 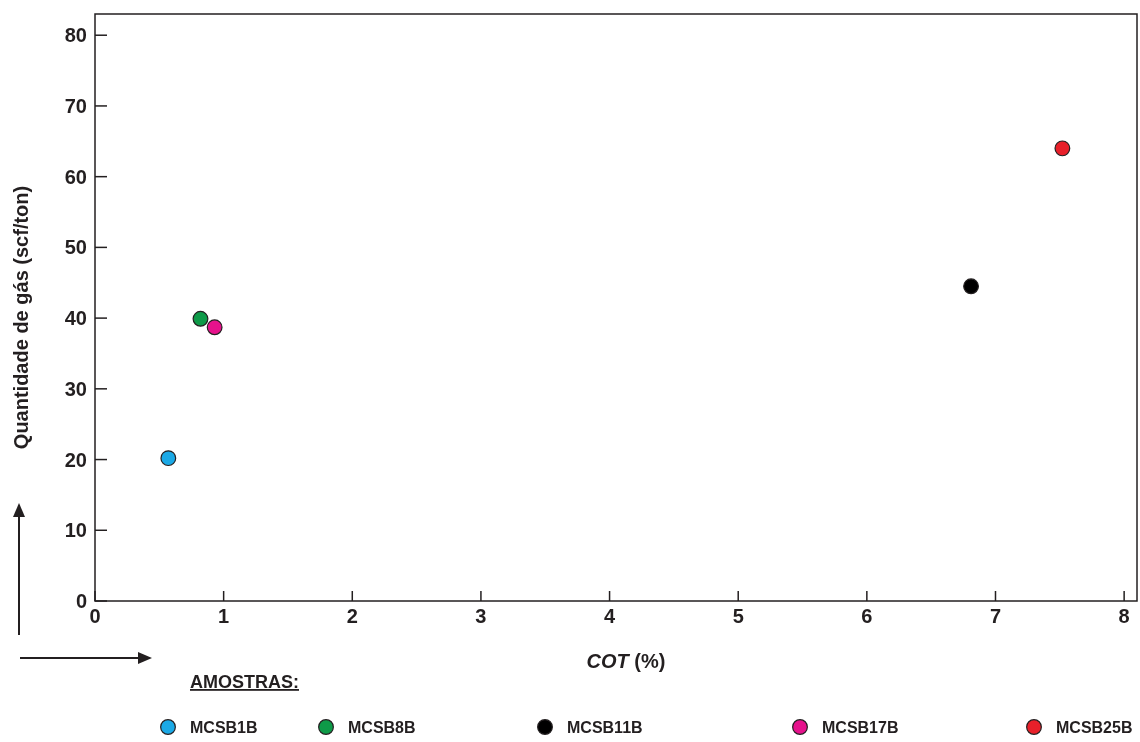 What do you see at coordinates (224, 727) in the screenshot?
I see `legend-label: MCSB1B` at bounding box center [224, 727].